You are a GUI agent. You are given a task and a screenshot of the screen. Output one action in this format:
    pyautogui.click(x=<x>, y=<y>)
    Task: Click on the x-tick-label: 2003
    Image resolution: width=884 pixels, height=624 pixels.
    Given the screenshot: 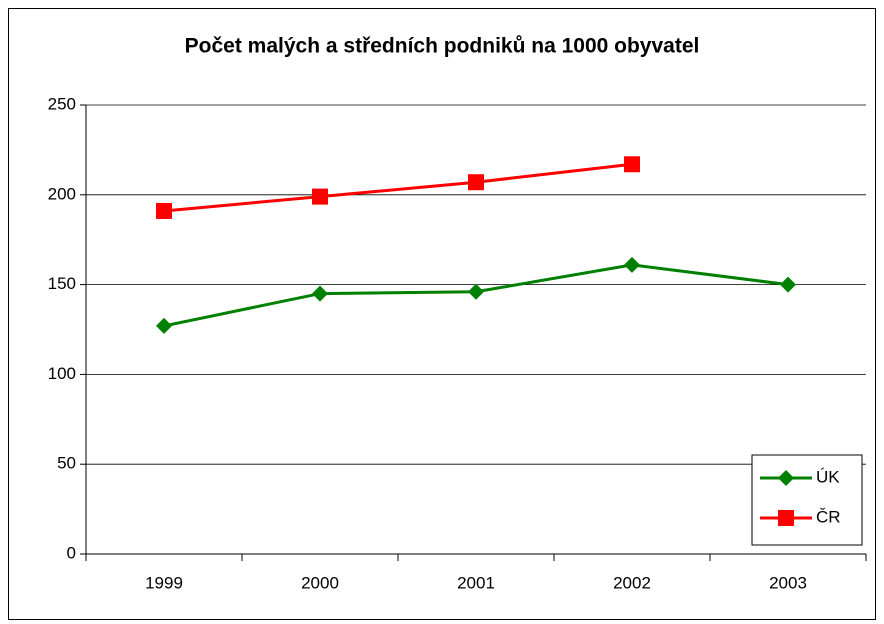 What is the action you would take?
    pyautogui.click(x=788, y=582)
    